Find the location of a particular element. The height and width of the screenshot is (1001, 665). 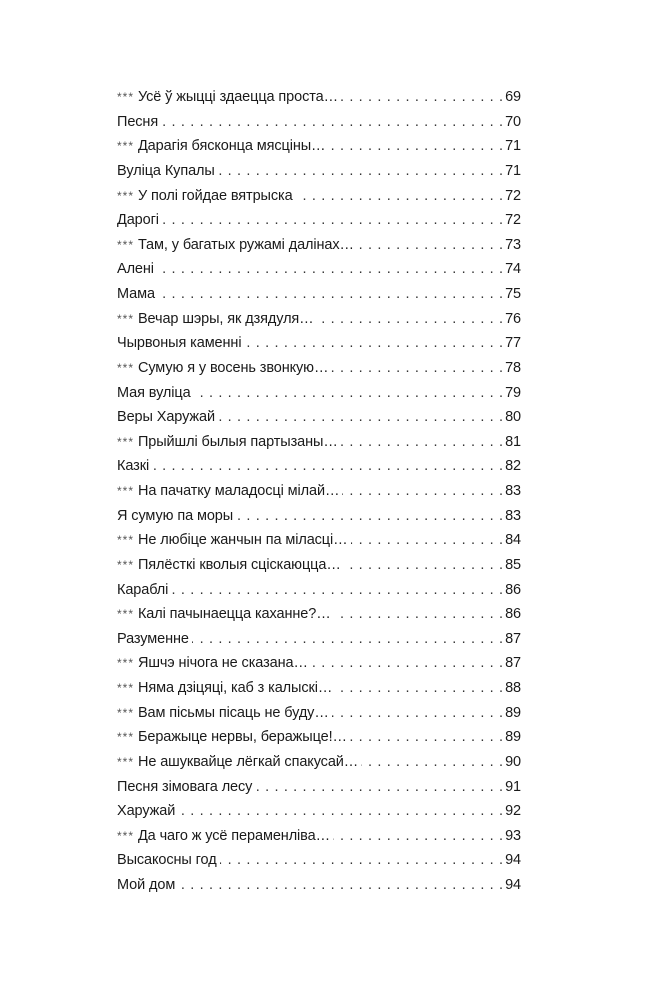

toc-entry: *** Усё ў жыцці здаецца проста… 69 is located at coordinates (319, 97).